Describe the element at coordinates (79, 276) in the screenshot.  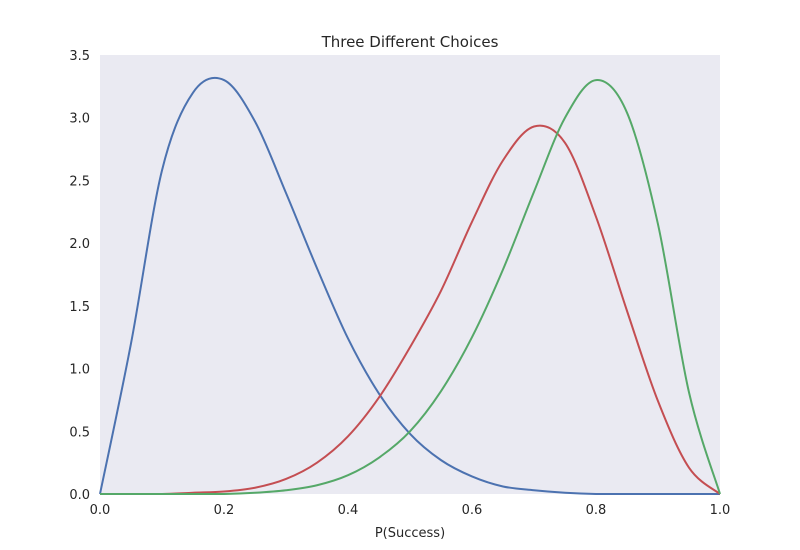
I see `y-tick-labels: 0.0 0.5 1.0 1.5 2.0 2.5 3.0 3.5` at that location.